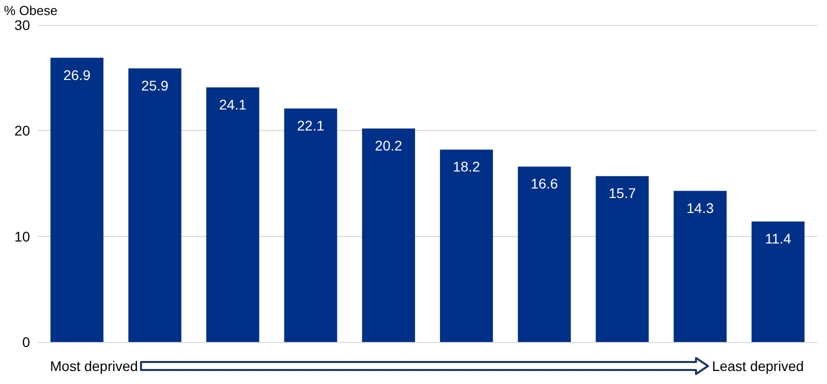 The width and height of the screenshot is (827, 384). I want to click on data-label: 15.7, so click(622, 193).